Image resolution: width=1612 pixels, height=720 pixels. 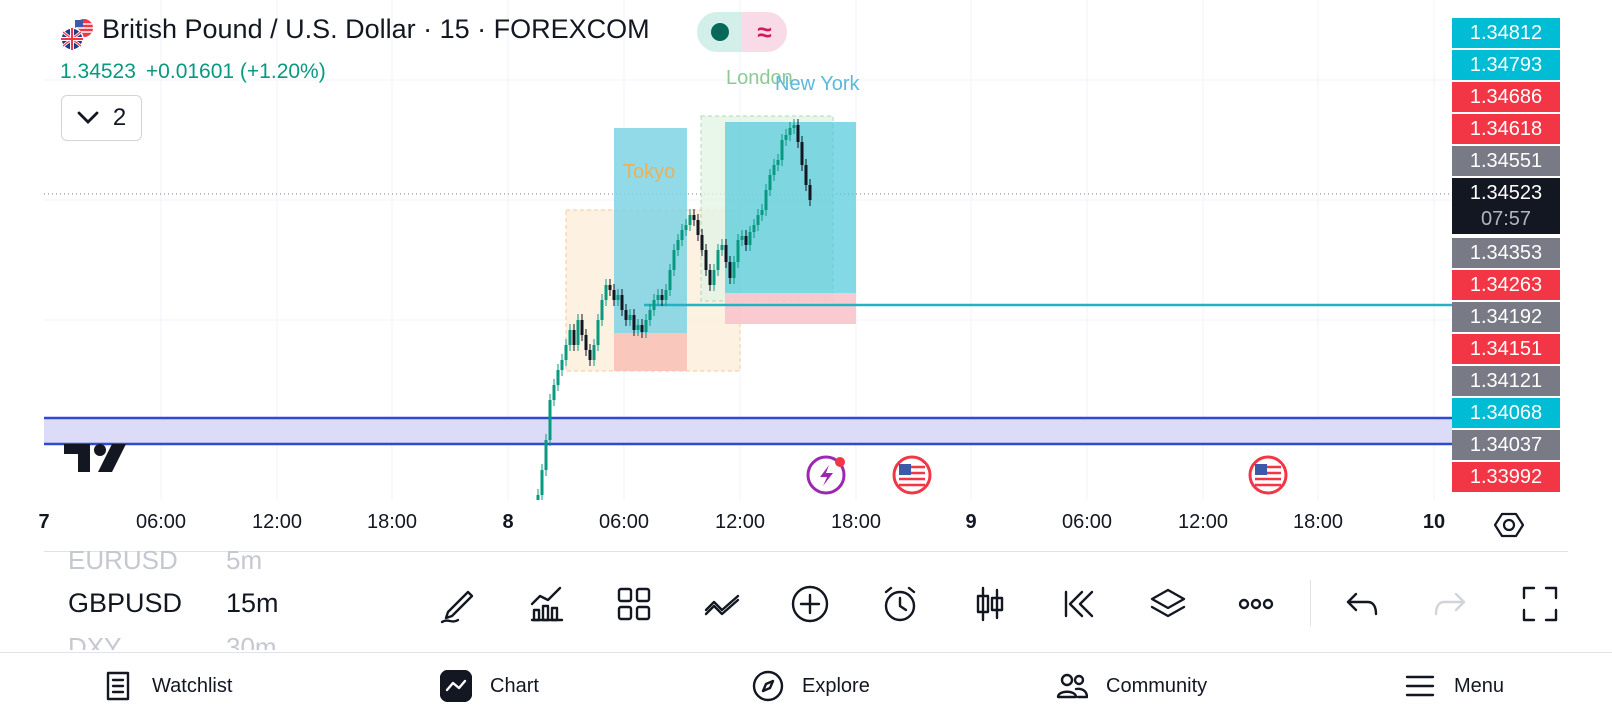 What do you see at coordinates (790, 207) in the screenshot?
I see `newyork-tp-box` at bounding box center [790, 207].